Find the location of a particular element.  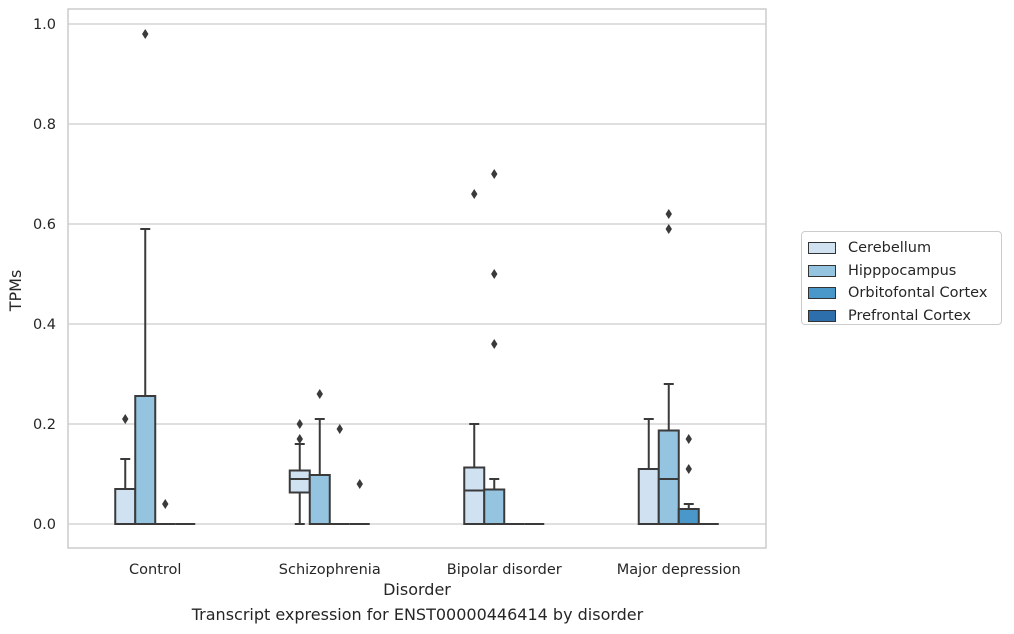

y-tick-label: 1.0 is located at coordinates (44, 25).